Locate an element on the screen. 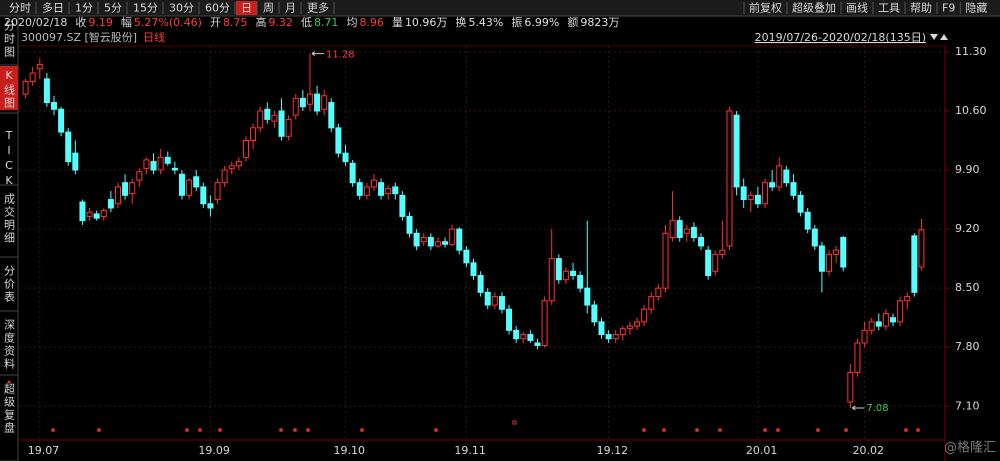 The image size is (1000, 461). tool-button: 超级叠加 is located at coordinates (814, 8).